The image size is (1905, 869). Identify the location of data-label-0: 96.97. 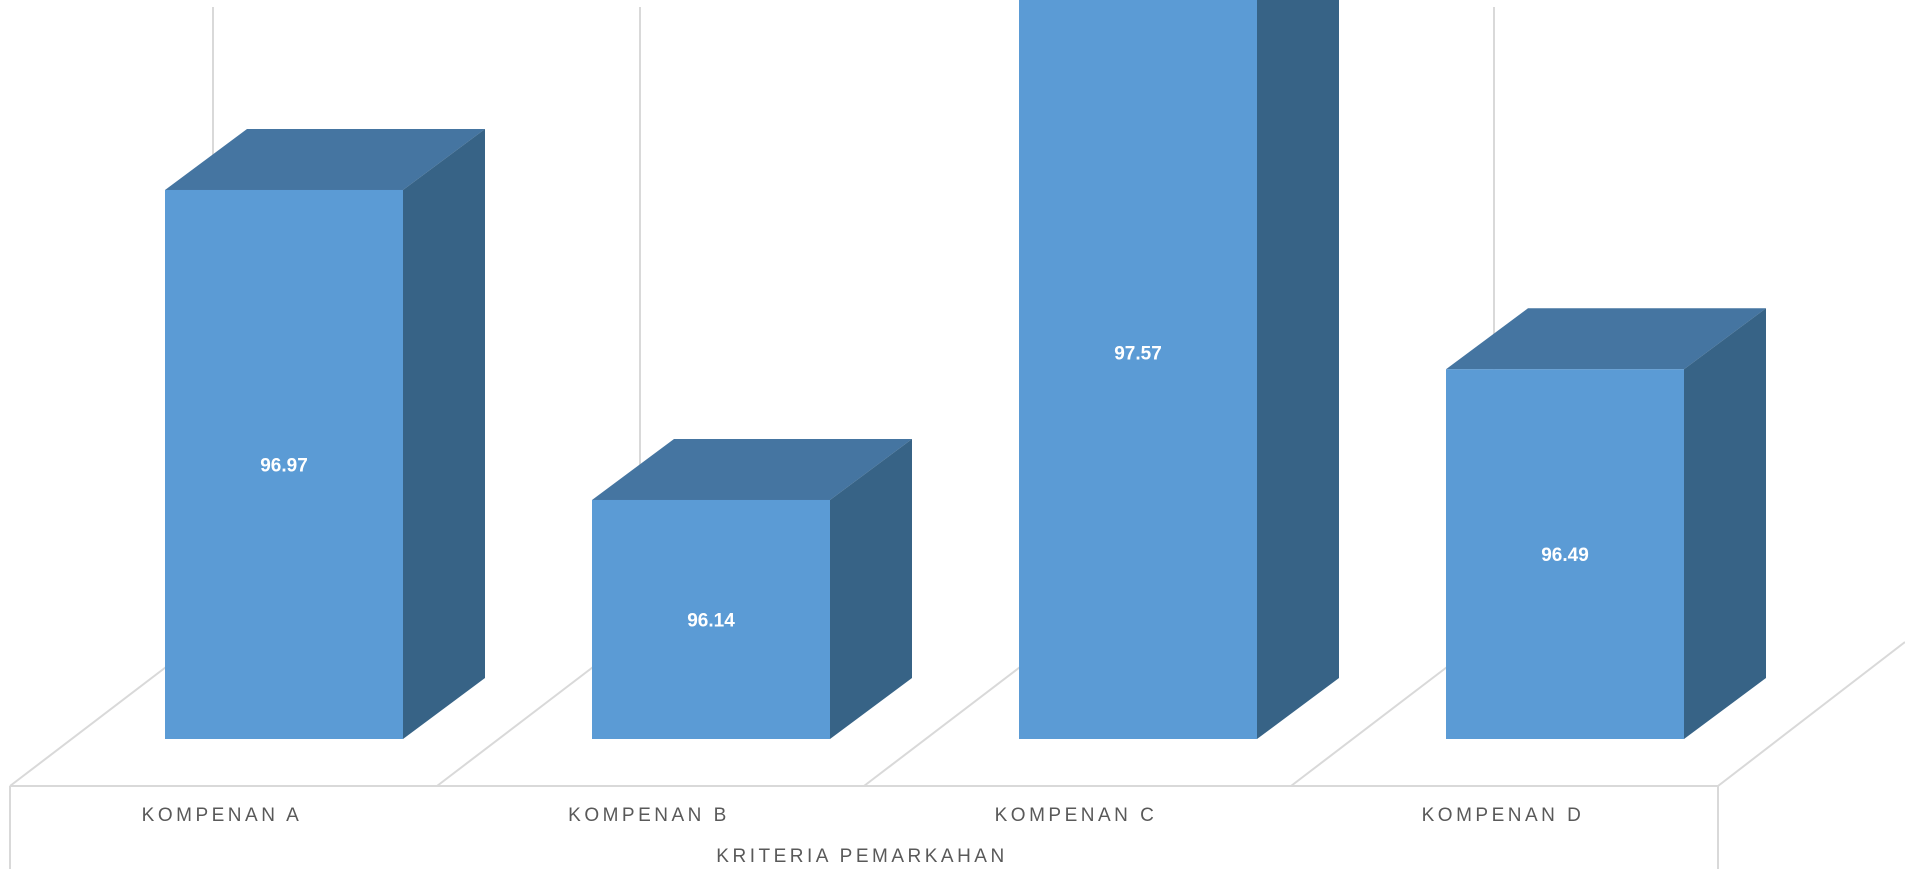
(284, 465).